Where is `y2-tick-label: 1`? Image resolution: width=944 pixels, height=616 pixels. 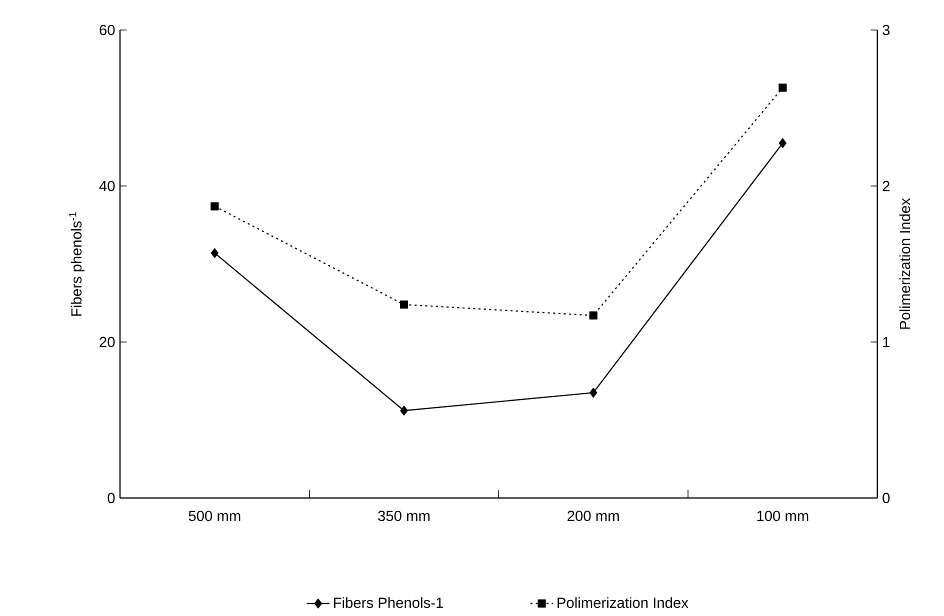 y2-tick-label: 1 is located at coordinates (886, 342).